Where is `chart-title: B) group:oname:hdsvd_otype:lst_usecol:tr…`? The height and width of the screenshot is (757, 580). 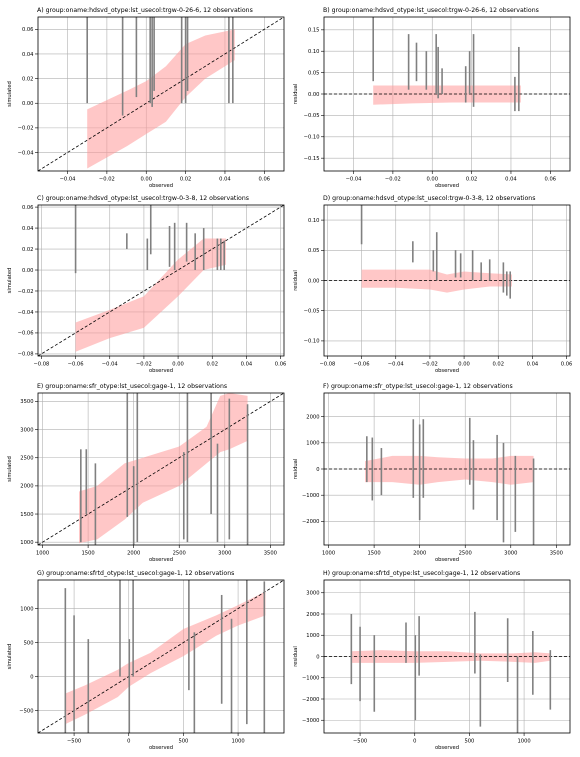
chart-title: B) group:oname:hdsvd_otype:lst_usecol:tr… is located at coordinates (431, 10).